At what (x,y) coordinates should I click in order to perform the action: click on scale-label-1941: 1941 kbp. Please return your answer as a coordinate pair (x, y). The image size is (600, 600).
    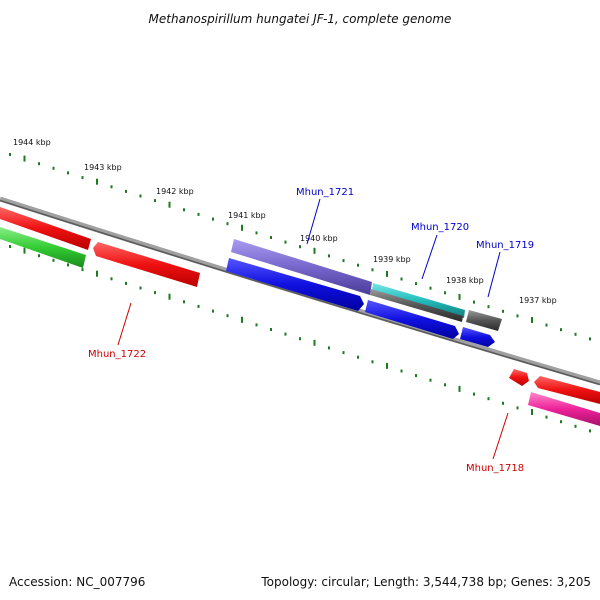
    Looking at the image, I should click on (247, 215).